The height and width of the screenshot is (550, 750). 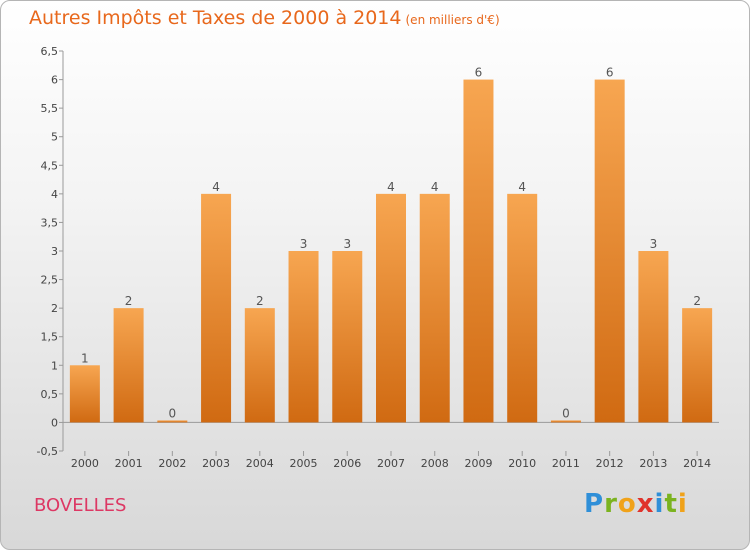 What do you see at coordinates (50, 251) in the screenshot?
I see `y-axis: -0,5 0 0,5 1 1,5 2 2,5 3 3,5 4 4,5 5 5,5 6 6,5` at bounding box center [50, 251].